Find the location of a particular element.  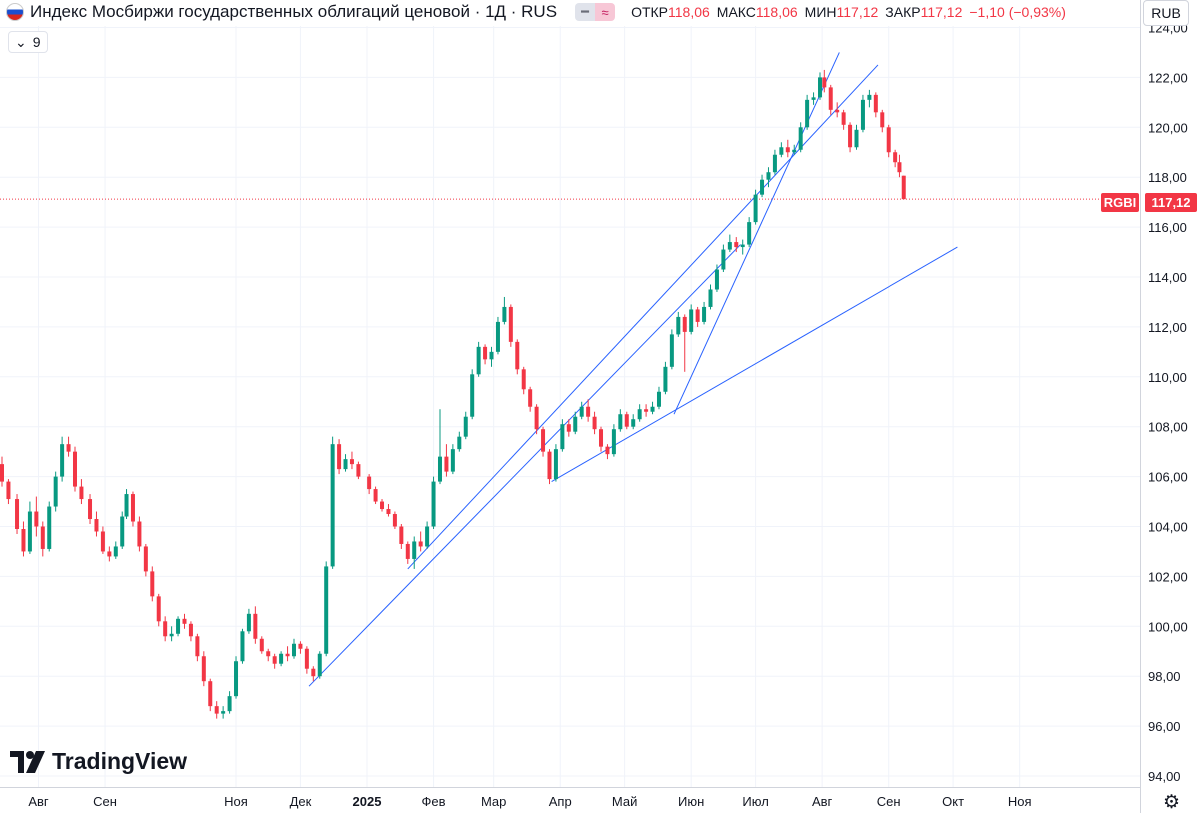

close-value: 117,12 is located at coordinates (941, 12).